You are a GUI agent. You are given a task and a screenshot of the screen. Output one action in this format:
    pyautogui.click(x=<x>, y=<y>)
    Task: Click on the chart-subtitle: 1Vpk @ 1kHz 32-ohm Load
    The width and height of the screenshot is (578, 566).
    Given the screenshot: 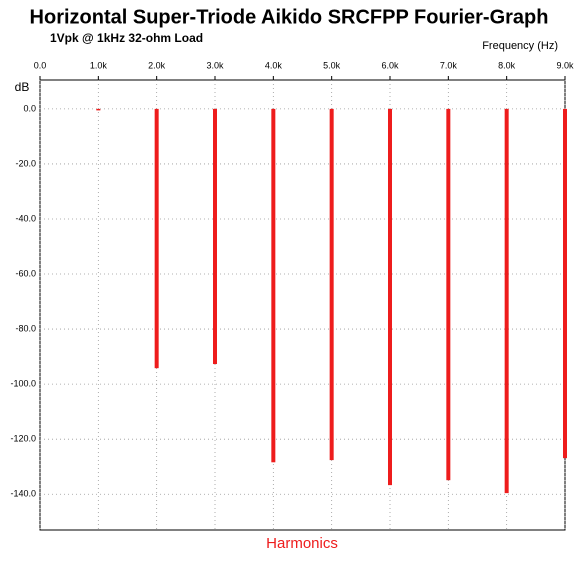 What is the action you would take?
    pyautogui.click(x=126, y=38)
    